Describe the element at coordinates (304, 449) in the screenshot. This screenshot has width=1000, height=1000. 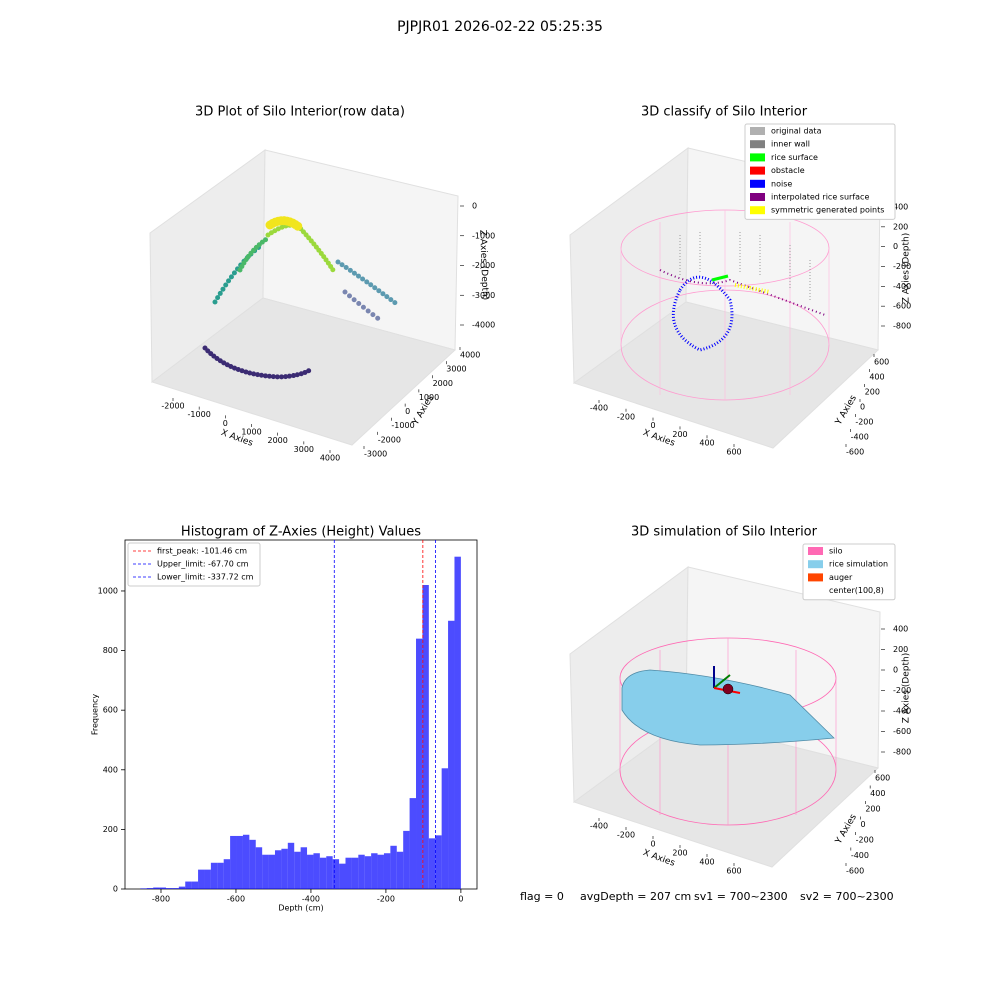
I see `x-tick-label: 3000` at that location.